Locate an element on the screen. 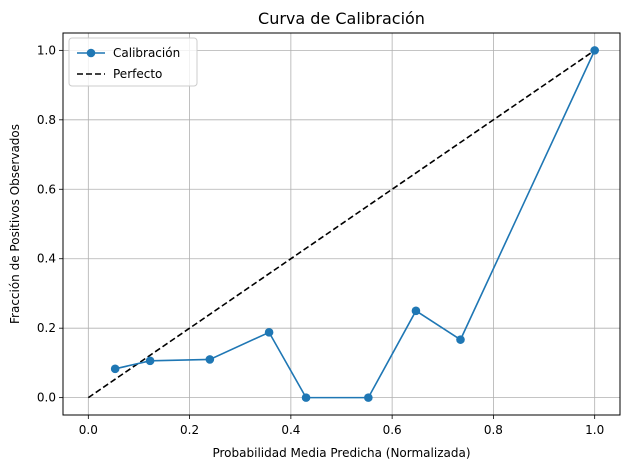  x-tick-label: 0.0 is located at coordinates (88, 430).